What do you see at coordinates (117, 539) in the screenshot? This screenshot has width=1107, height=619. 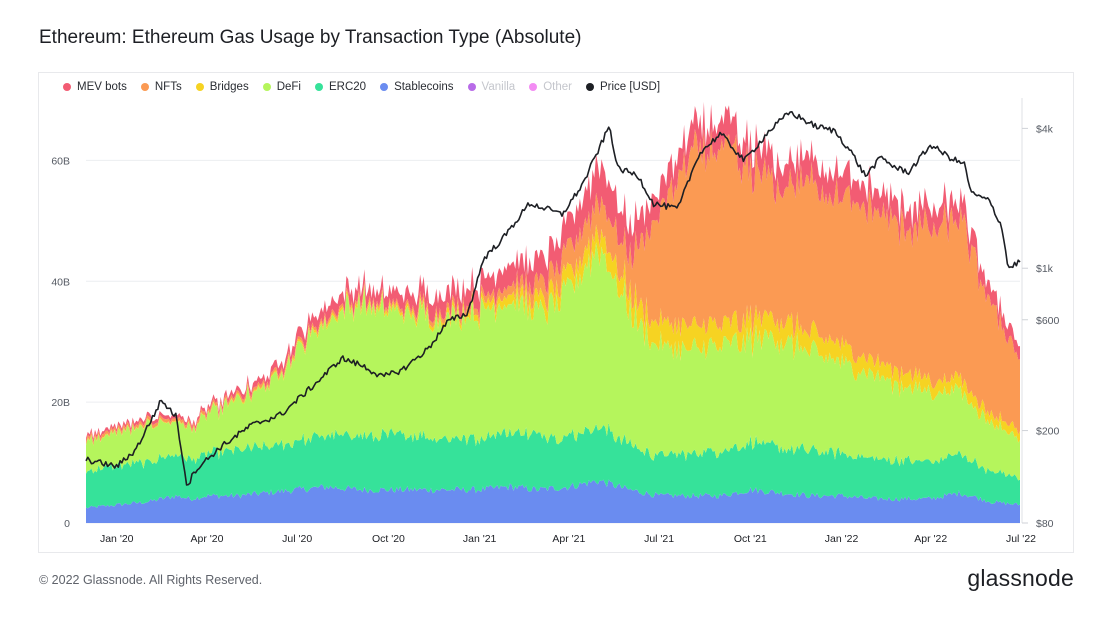 I see `x-tick: Jan '20` at bounding box center [117, 539].